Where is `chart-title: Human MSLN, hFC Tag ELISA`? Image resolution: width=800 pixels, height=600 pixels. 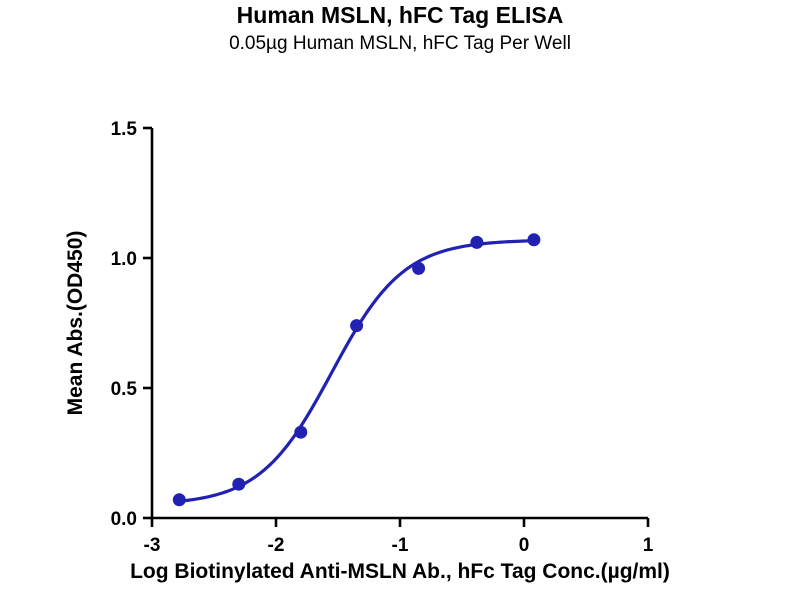
chart-title: Human MSLN, hFC Tag ELISA is located at coordinates (400, 15).